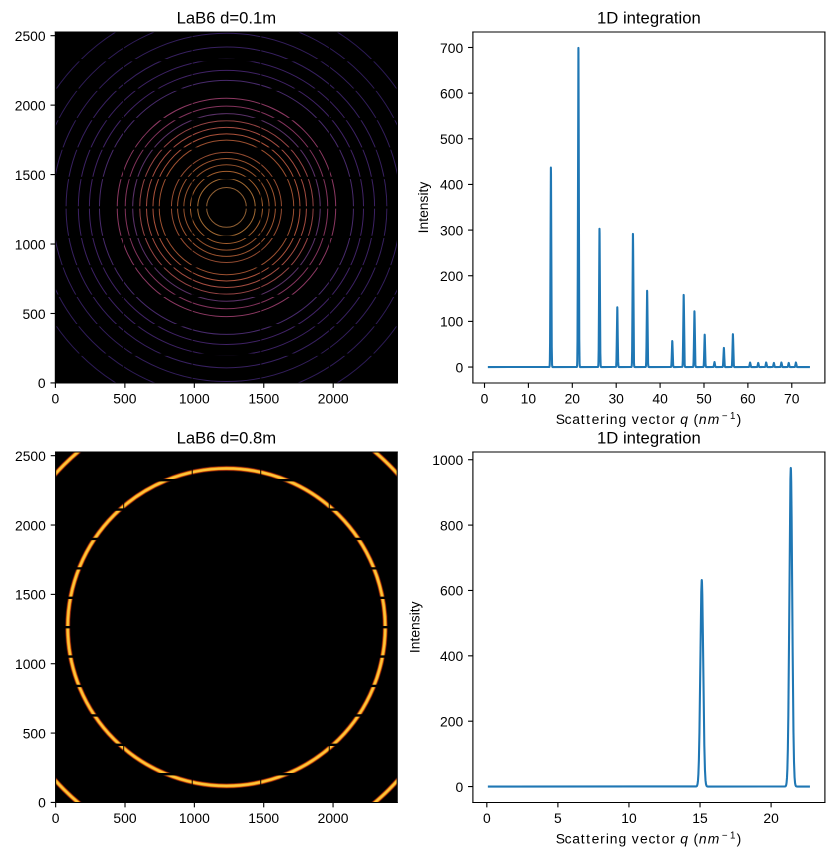 The width and height of the screenshot is (834, 863). Describe the element at coordinates (748, 398) in the screenshot. I see `svg-text: 60` at that location.